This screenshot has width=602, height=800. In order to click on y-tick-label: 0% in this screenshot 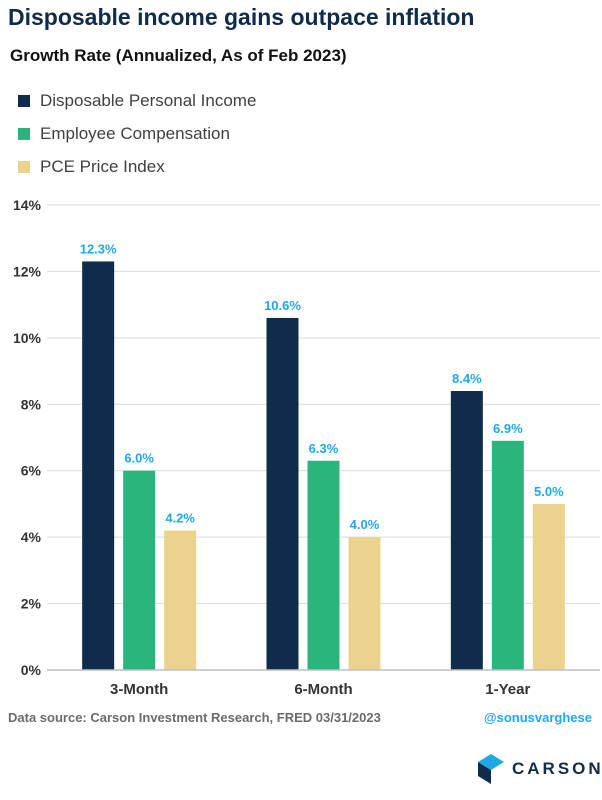, I will do `click(31, 670)`.